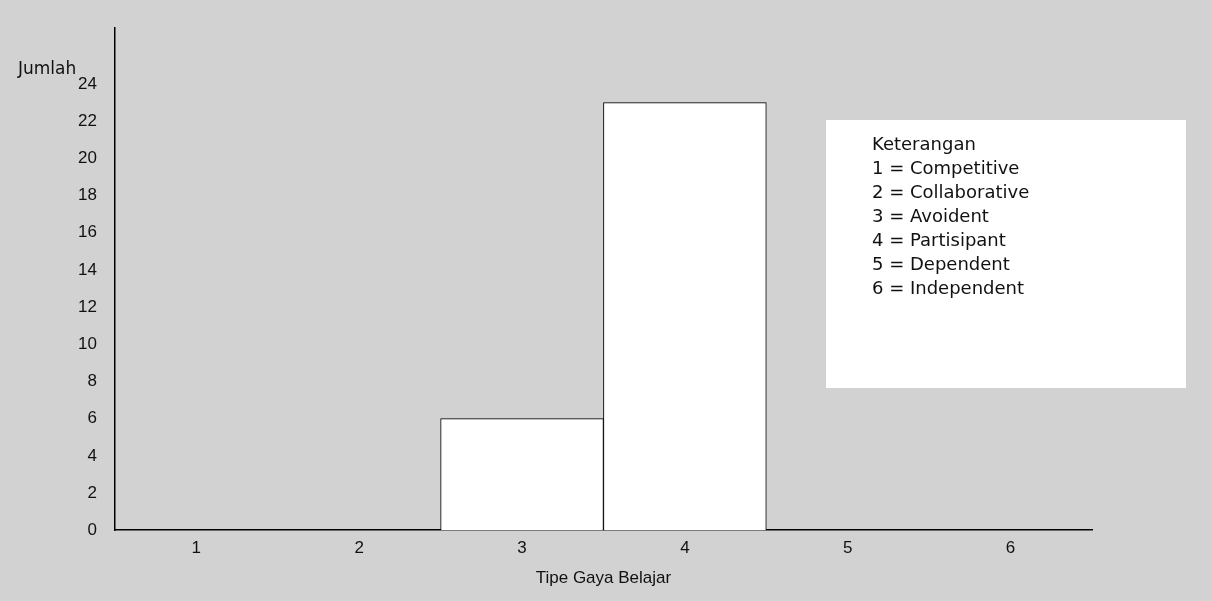 The height and width of the screenshot is (601, 1212). Describe the element at coordinates (359, 548) in the screenshot. I see `x-tick-label: 2` at that location.